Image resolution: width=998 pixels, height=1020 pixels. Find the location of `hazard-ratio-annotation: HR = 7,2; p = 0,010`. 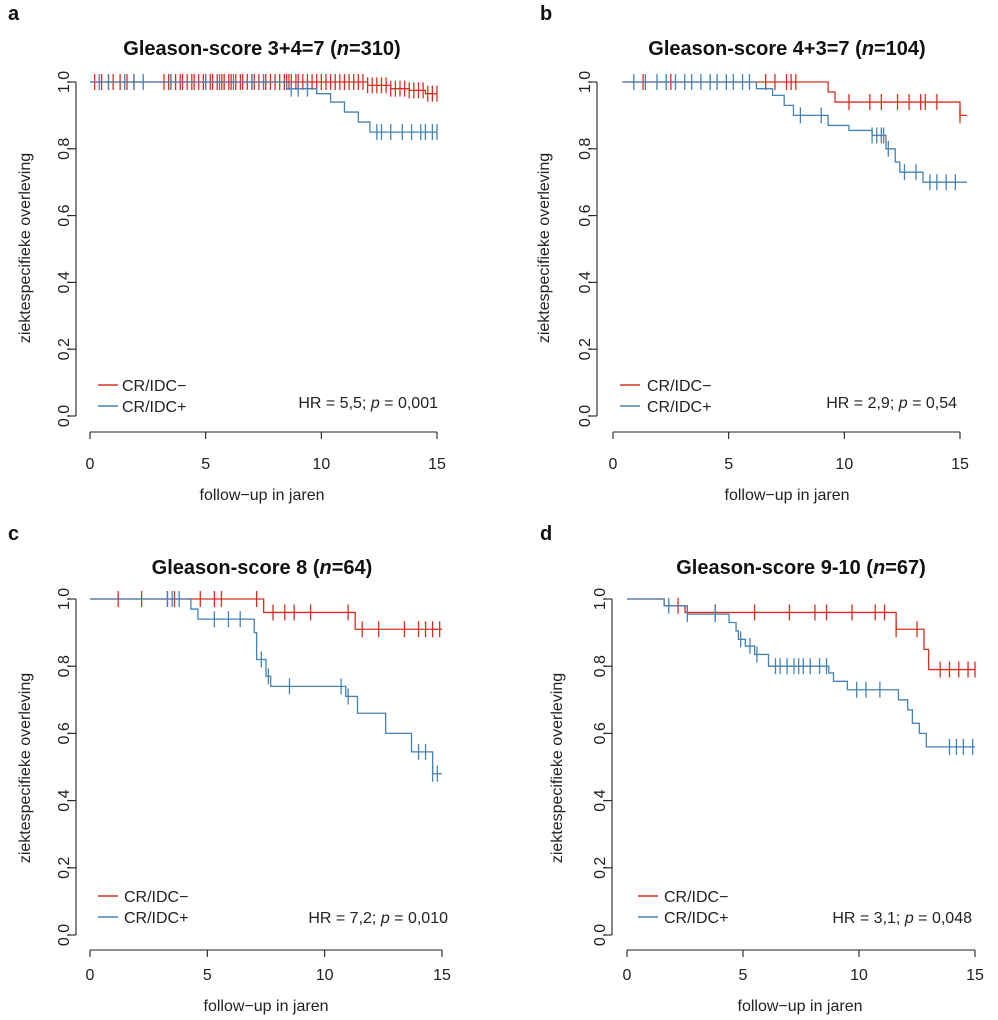

hazard-ratio-annotation: HR = 7,2; p = 0,010 is located at coordinates (378, 918).